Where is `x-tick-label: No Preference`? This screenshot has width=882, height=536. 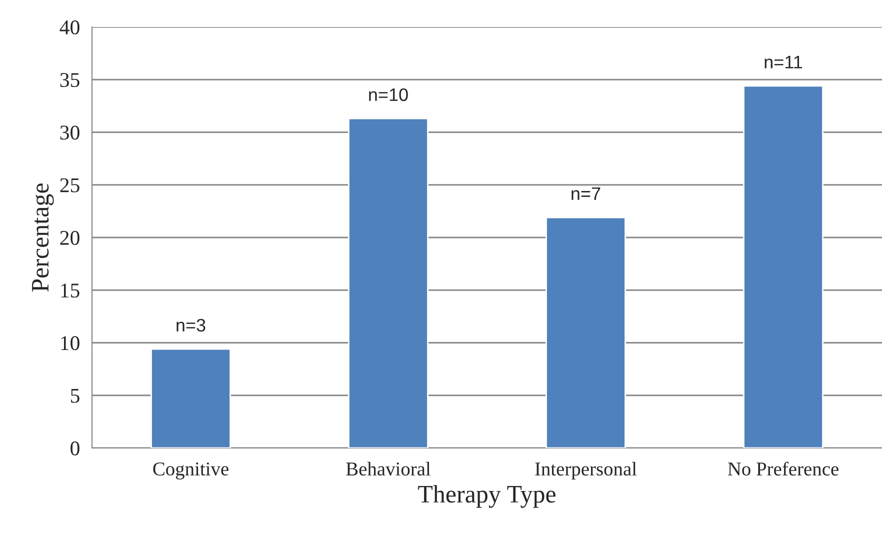
x-tick-label: No Preference is located at coordinates (783, 469).